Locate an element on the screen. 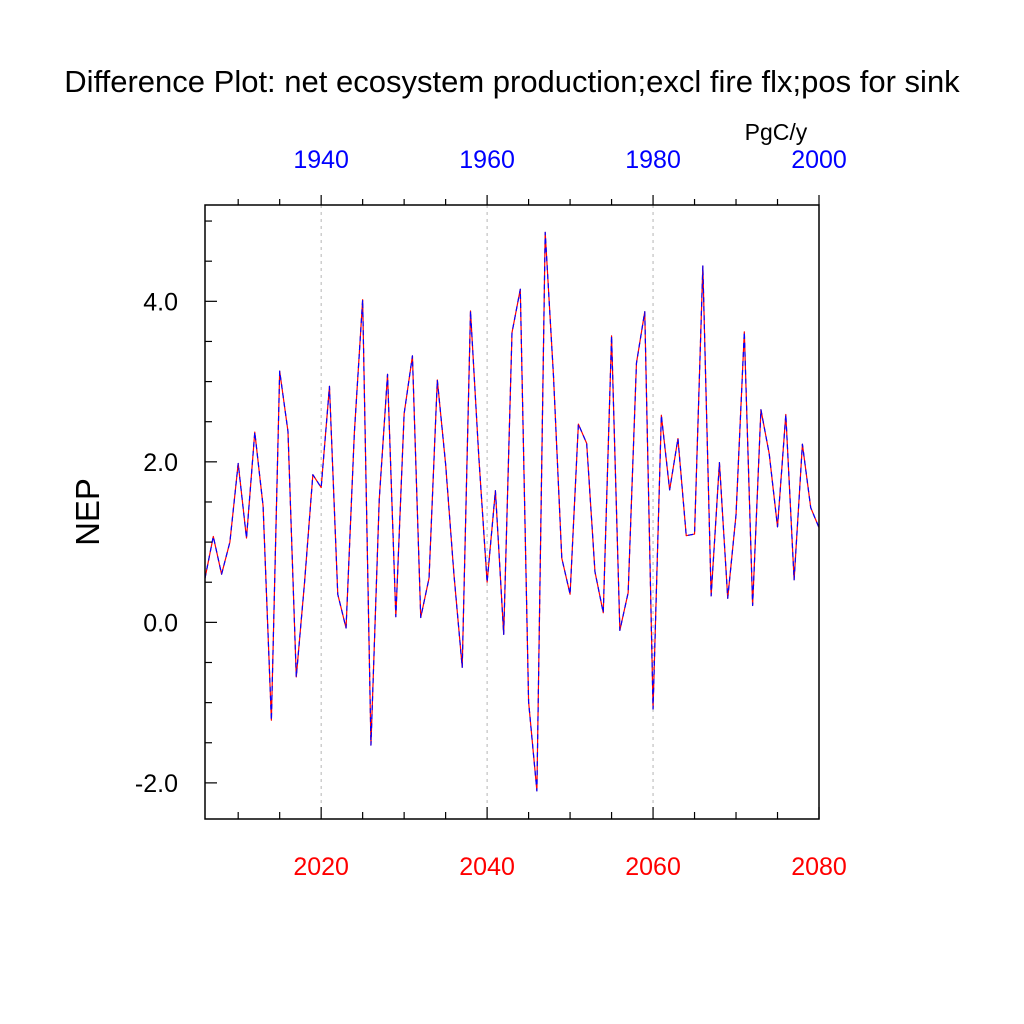 The width and height of the screenshot is (1024, 1024). y-tick-label: 0.0 is located at coordinates (160, 623).